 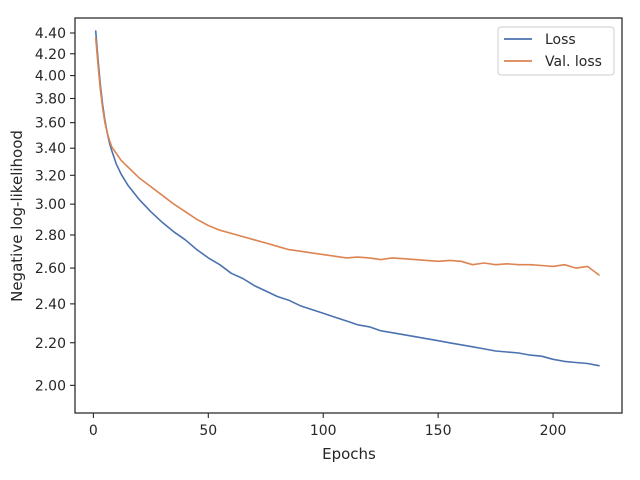 I want to click on x-axis-ticks: 0 50 100 150 200, so click(x=327, y=426).